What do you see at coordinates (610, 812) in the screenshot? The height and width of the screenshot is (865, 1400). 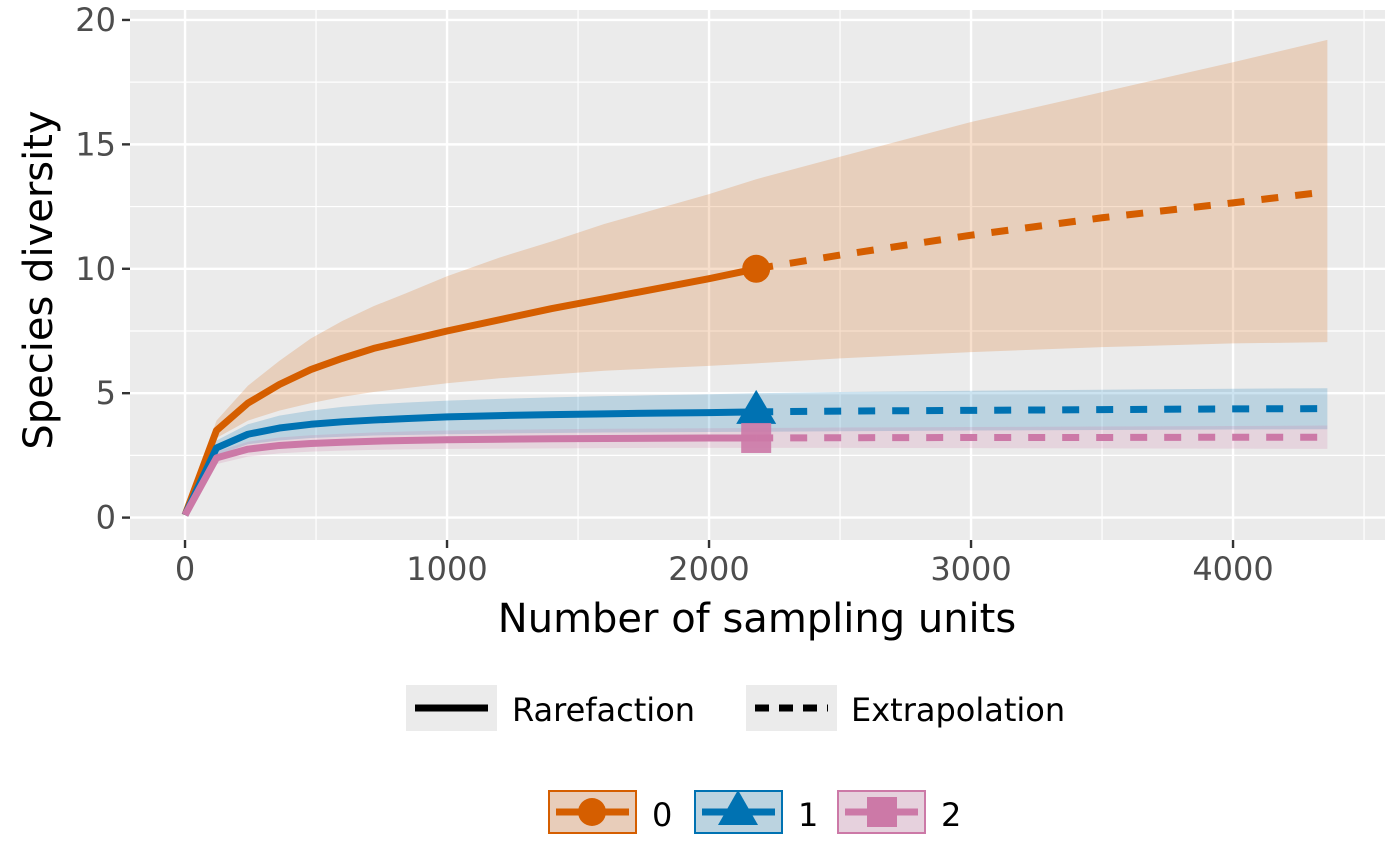 I see `legend-entry-0: 0` at bounding box center [610, 812].